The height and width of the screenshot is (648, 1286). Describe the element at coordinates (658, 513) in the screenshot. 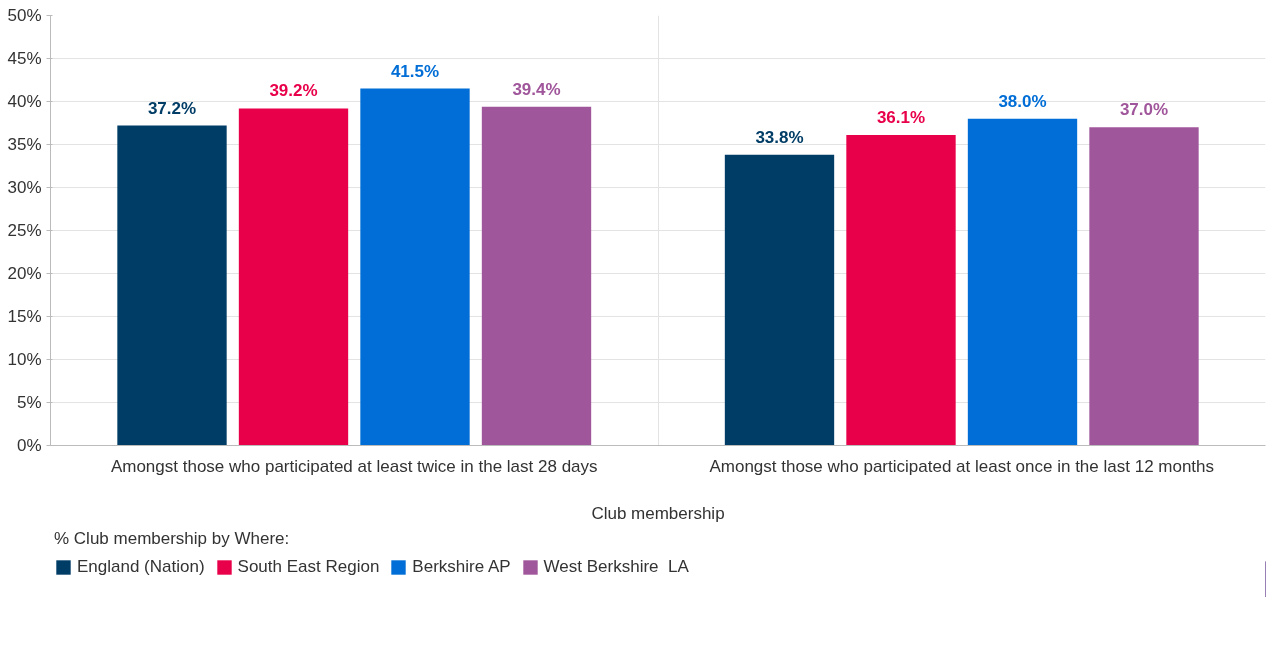

I see `x-axis-title: Club membership` at that location.